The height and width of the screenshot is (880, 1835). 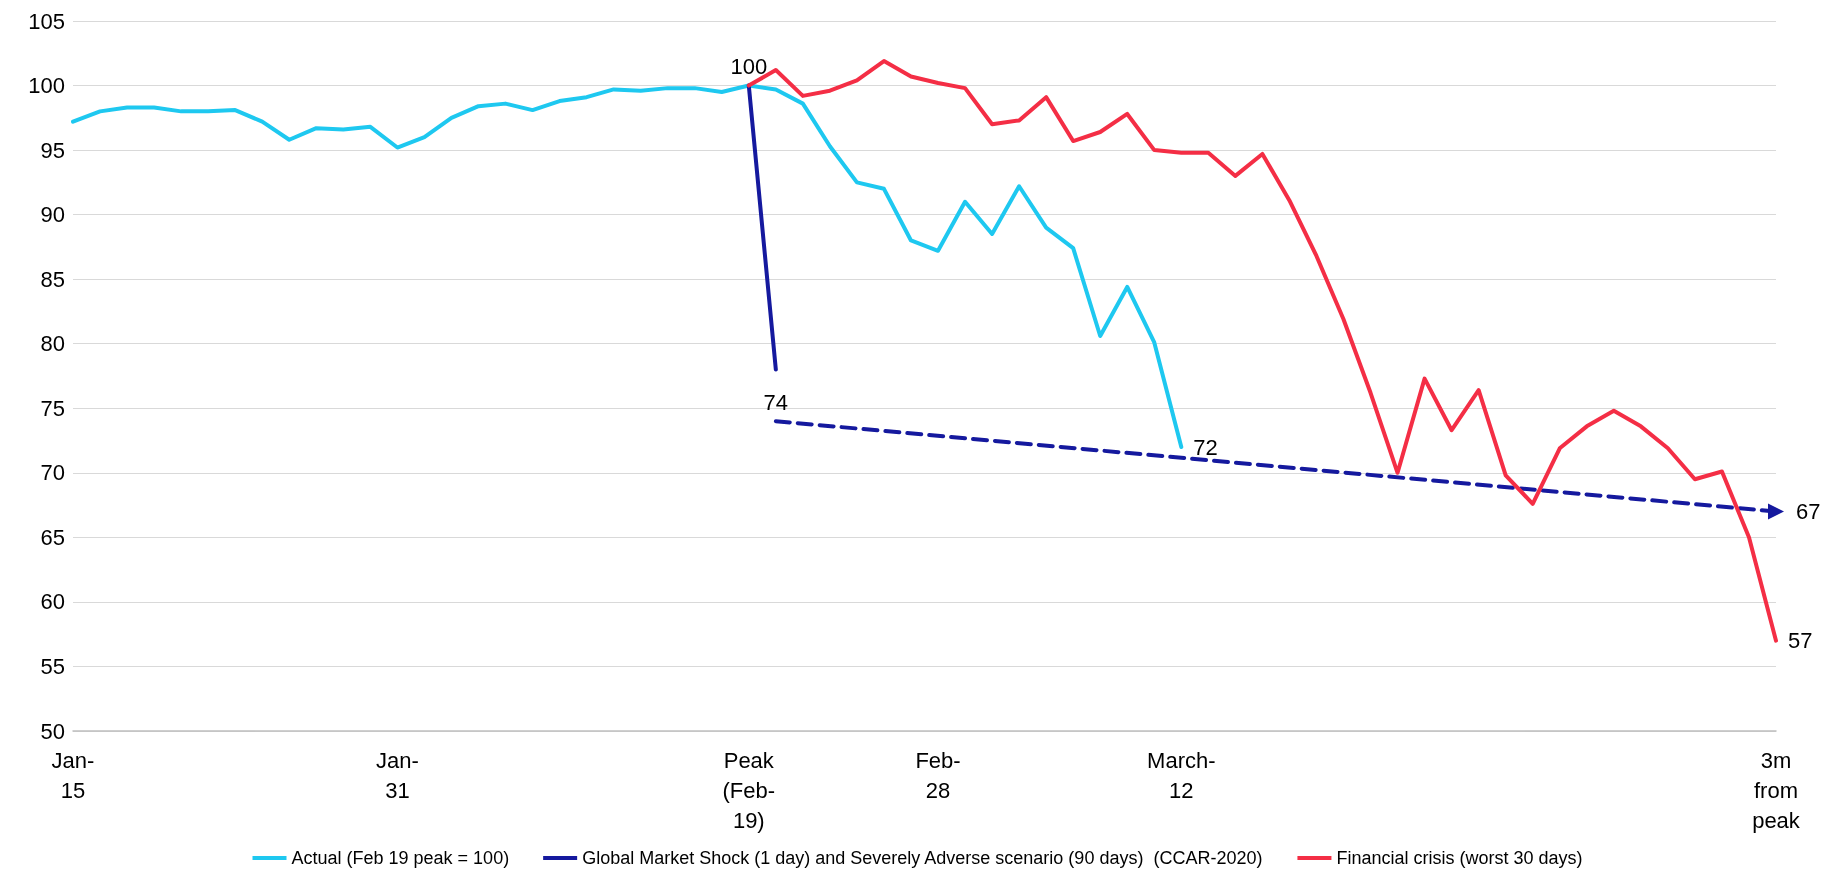 What do you see at coordinates (46, 21) in the screenshot?
I see `y-tick-label: 105` at bounding box center [46, 21].